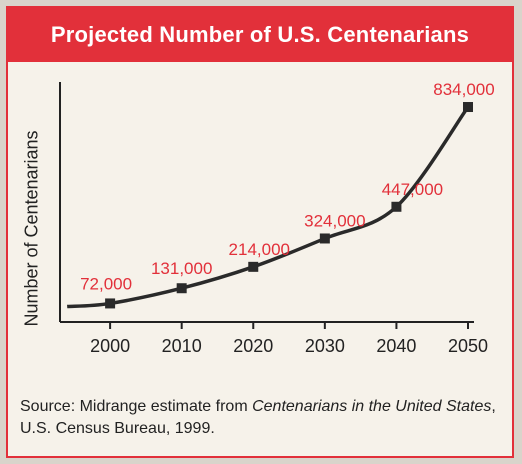 This screenshot has height=464, width=522. Describe the element at coordinates (334, 220) in the screenshot. I see `data-label: 324,000` at that location.